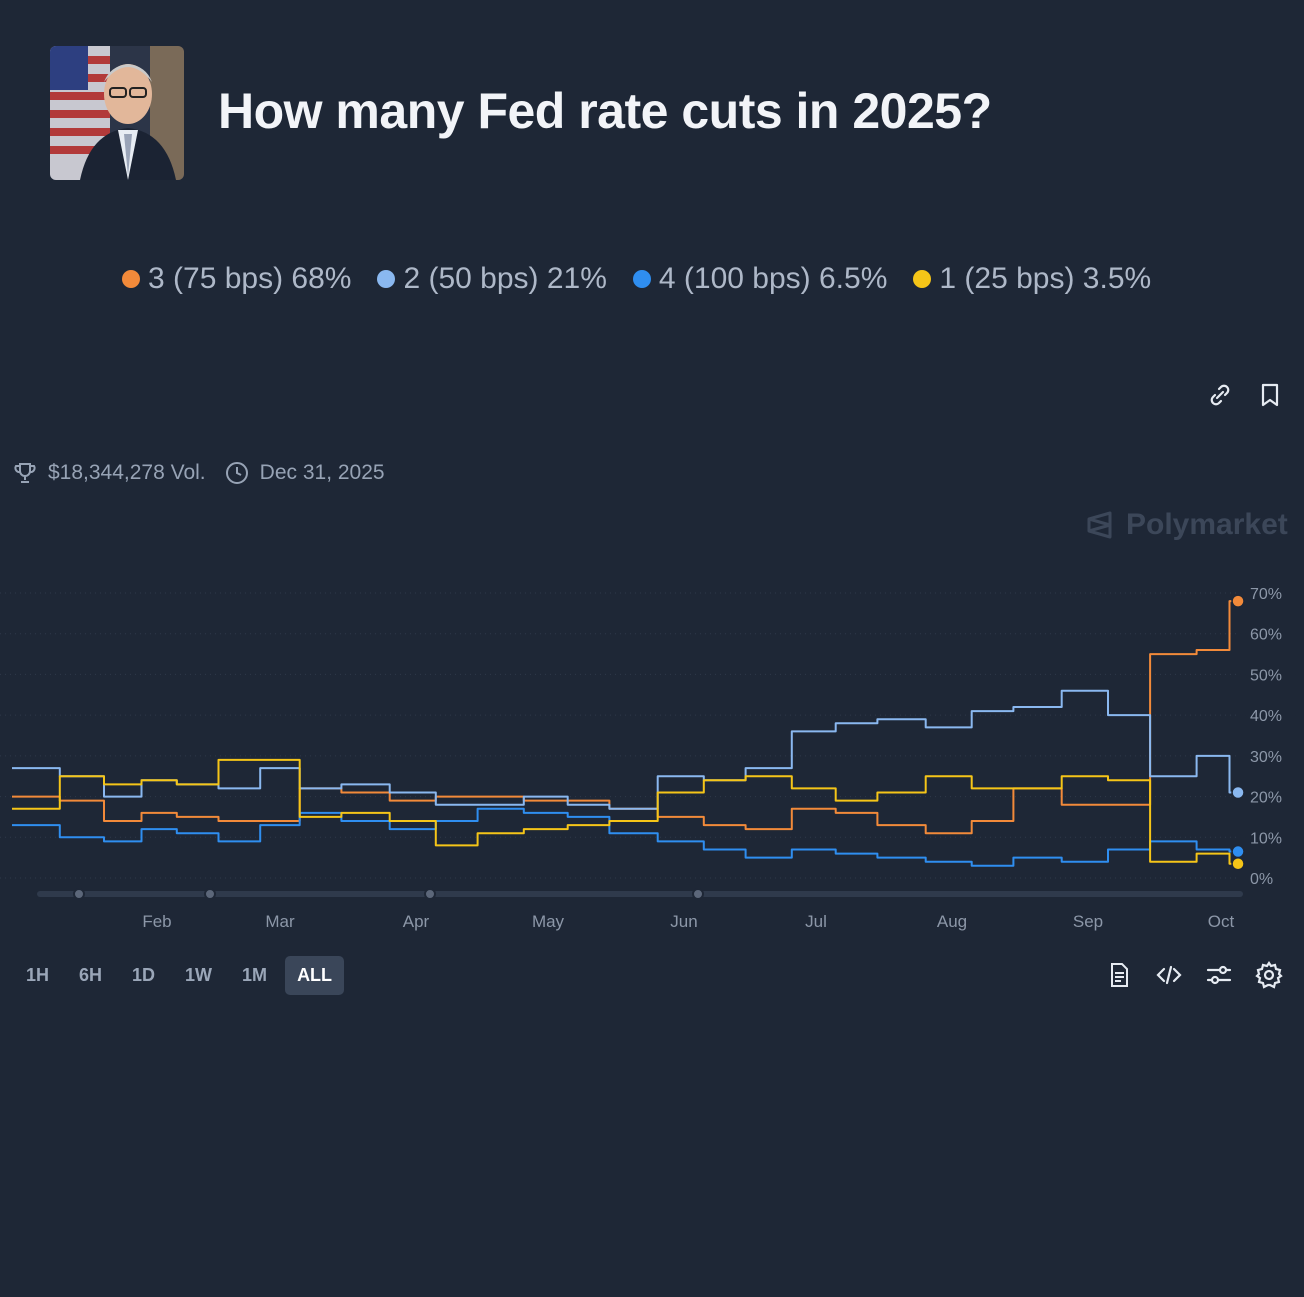  I want to click on legend-item: 1 (25 bps) 3.5%, so click(1032, 279).